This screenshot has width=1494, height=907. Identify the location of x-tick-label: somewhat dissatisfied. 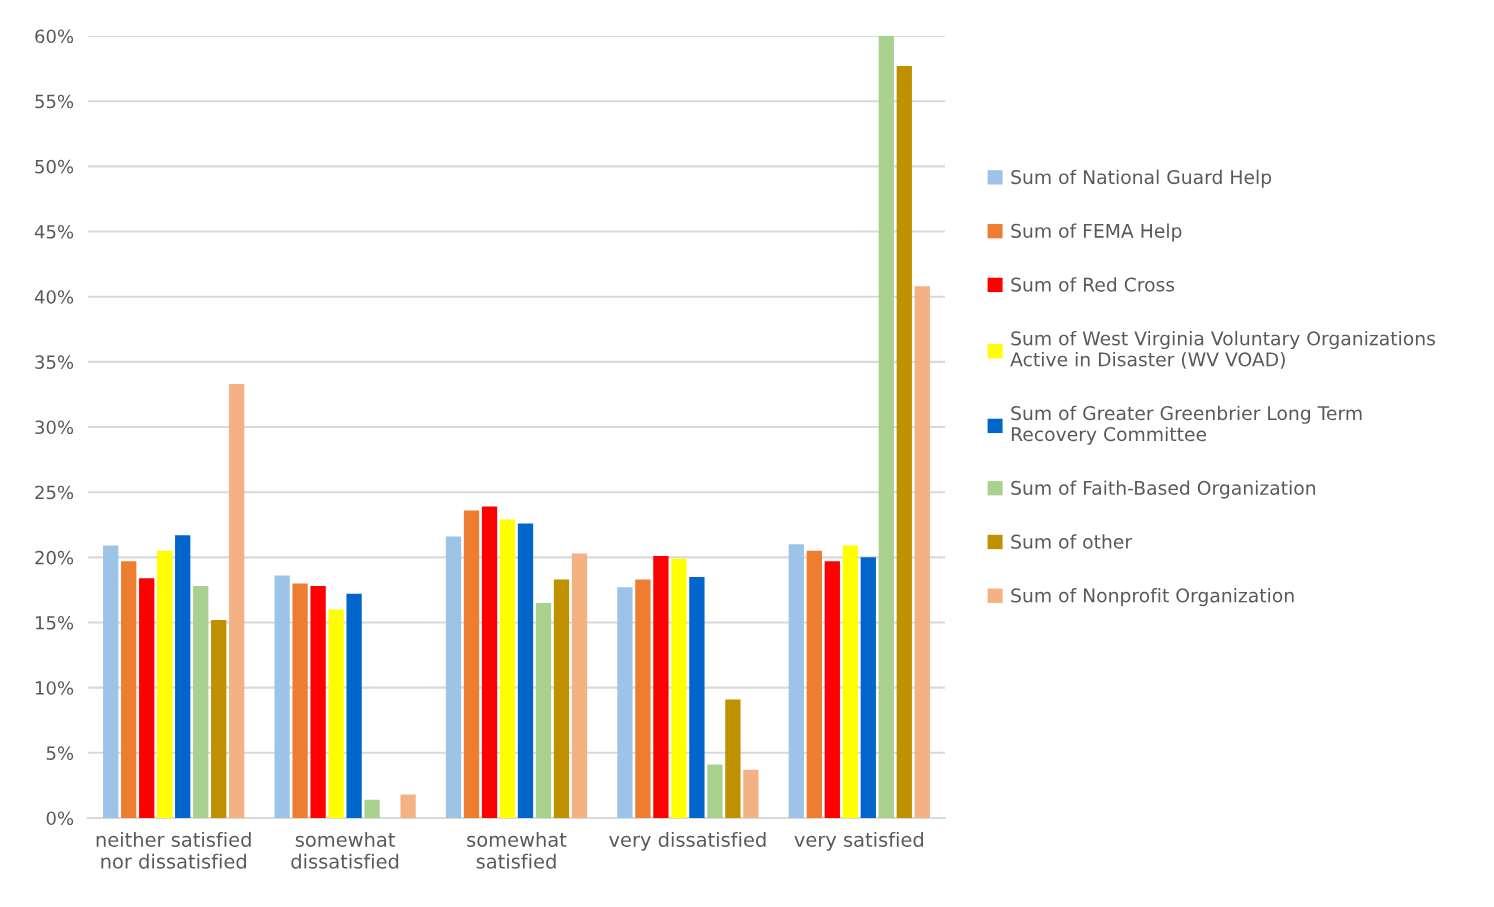
(345, 850).